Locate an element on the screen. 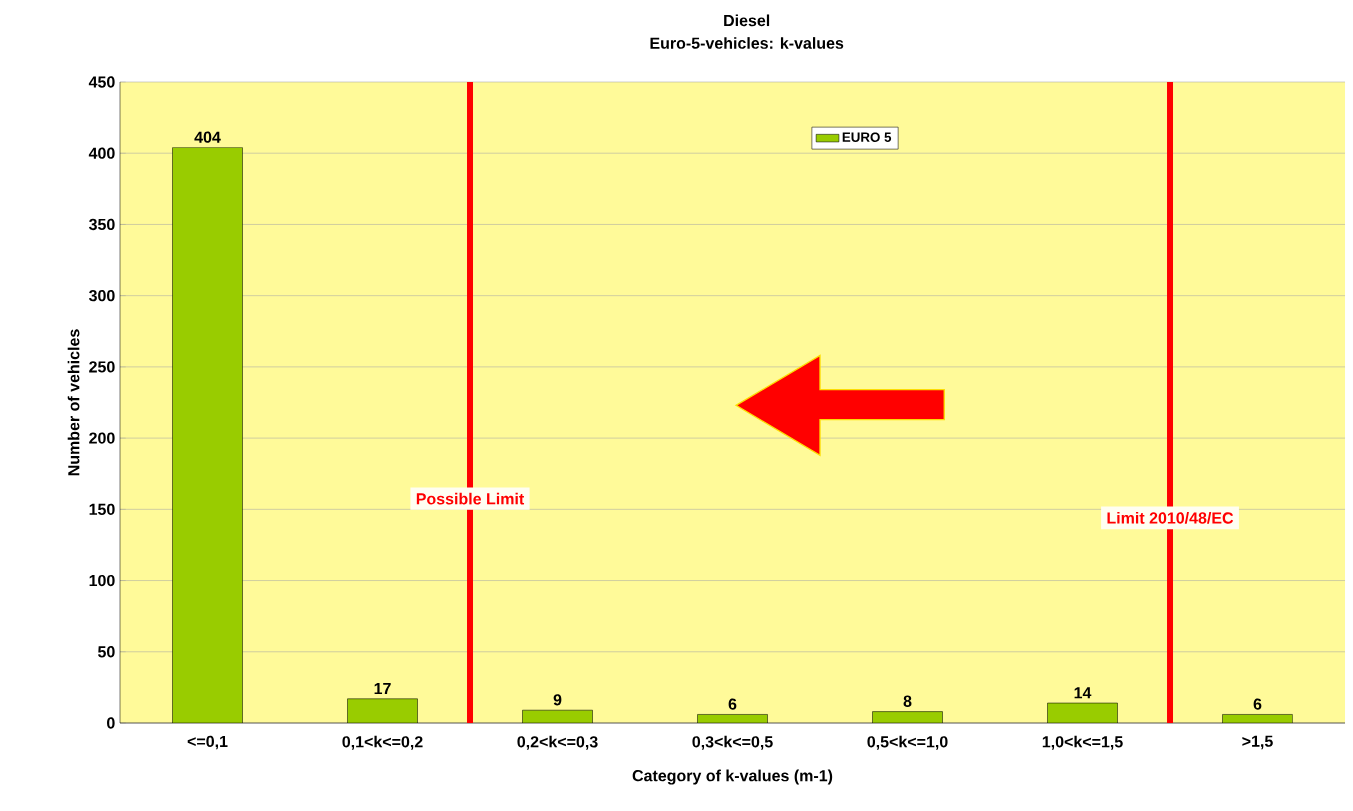 The height and width of the screenshot is (811, 1353). y-tick-label: 400 is located at coordinates (101, 153).